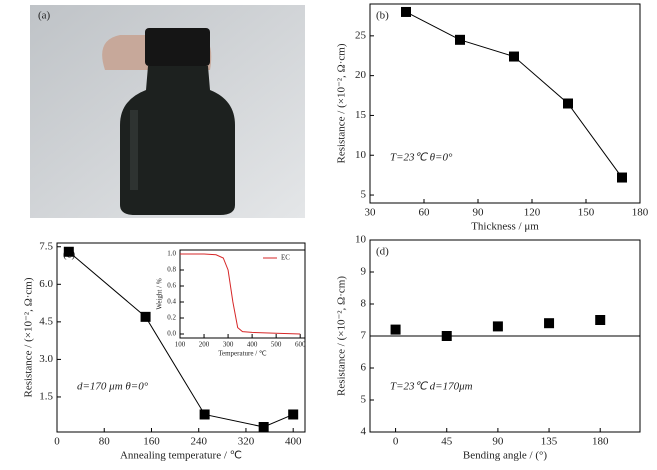 The width and height of the screenshot is (657, 470). What do you see at coordinates (361, 35) in the screenshot?
I see `y-tick-label: 25` at bounding box center [361, 35].